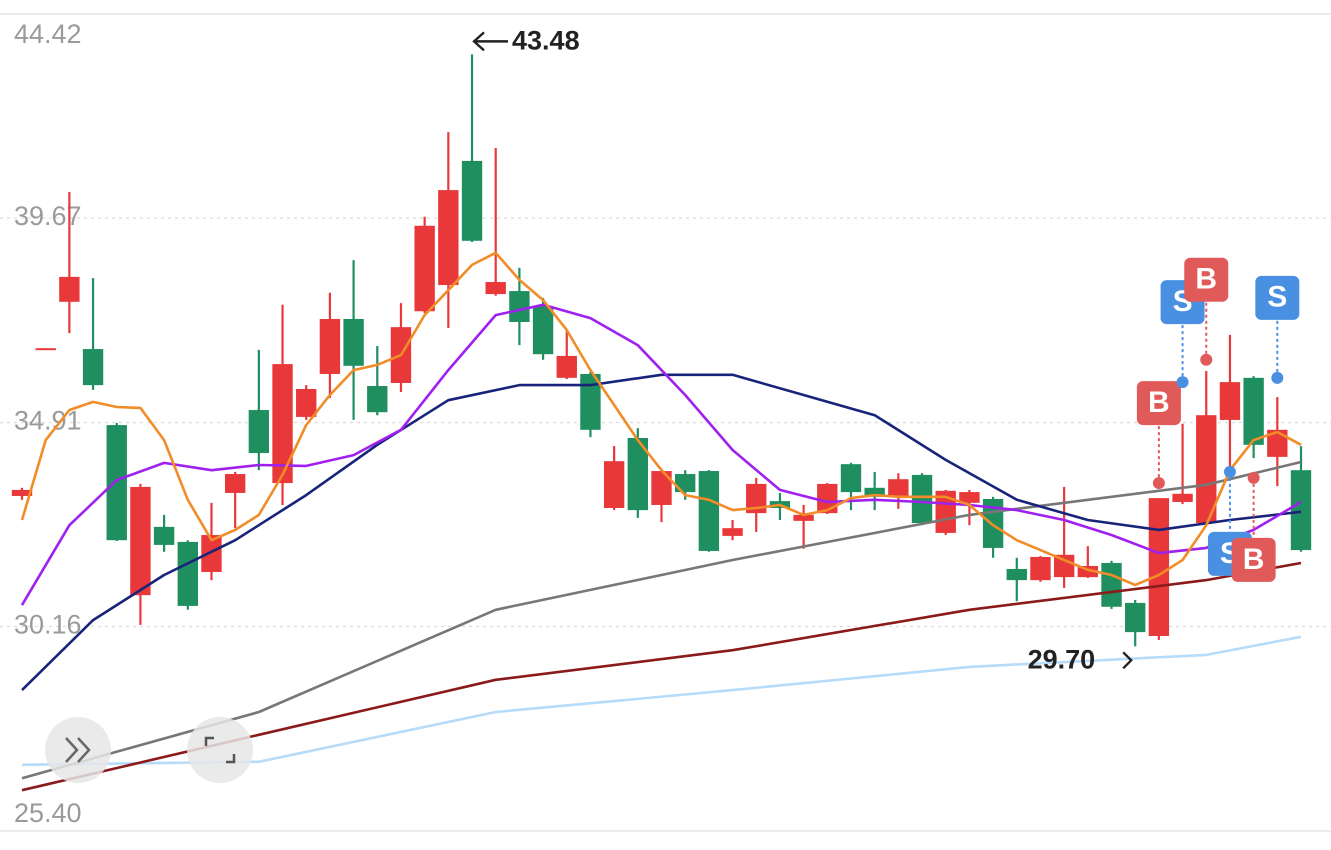  What do you see at coordinates (48, 625) in the screenshot?
I see `y-tick-label: 30.16` at bounding box center [48, 625].